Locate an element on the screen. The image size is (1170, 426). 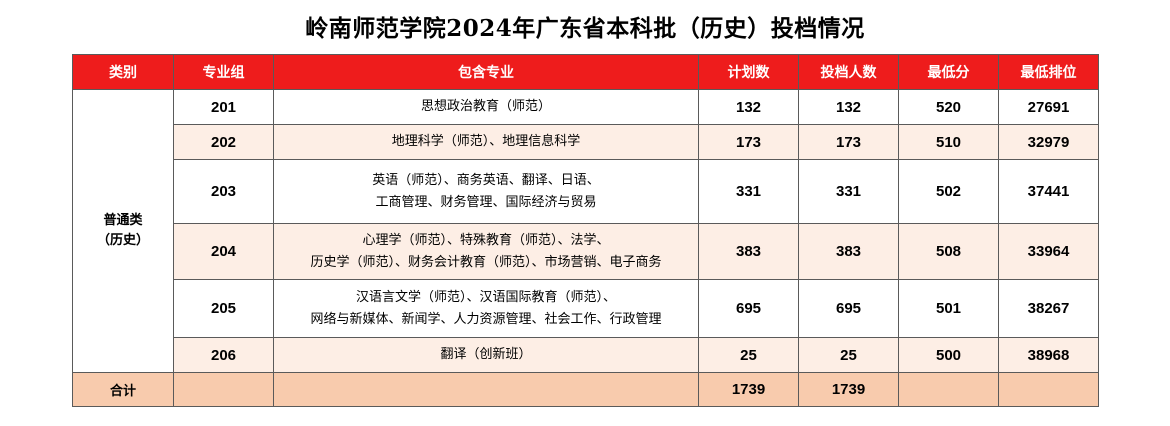
majors-cell: 翻译（创新班） is located at coordinates (486, 355).